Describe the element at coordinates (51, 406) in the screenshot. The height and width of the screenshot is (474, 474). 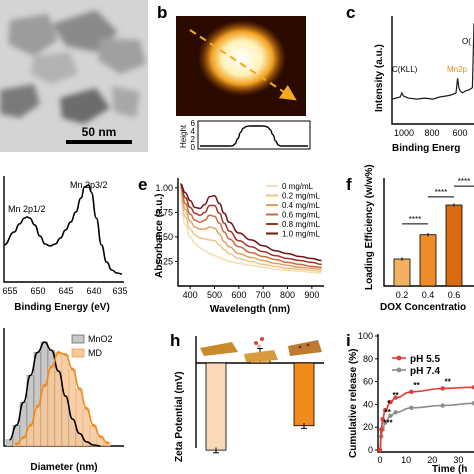
I see `g-bar-md` at that location.